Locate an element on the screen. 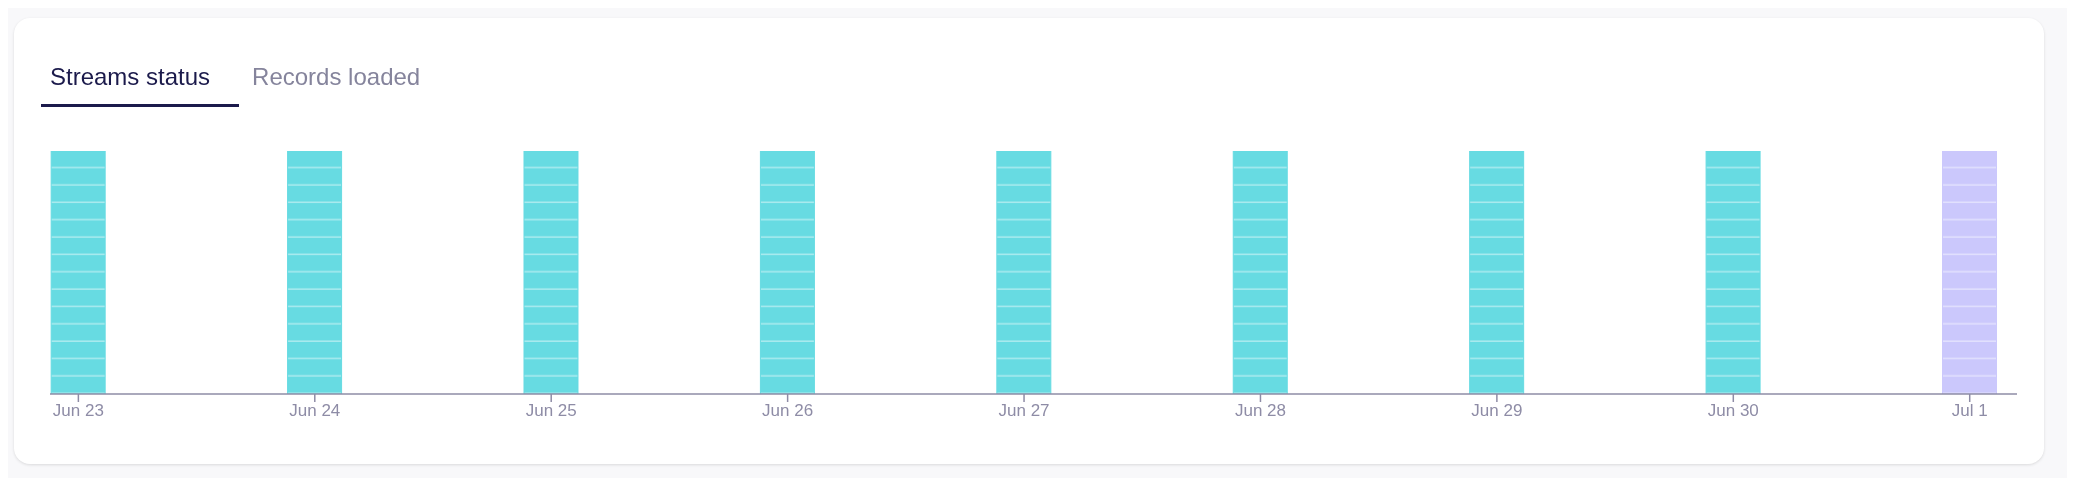 This screenshot has width=2075, height=486. text: Records loaded is located at coordinates (336, 77).